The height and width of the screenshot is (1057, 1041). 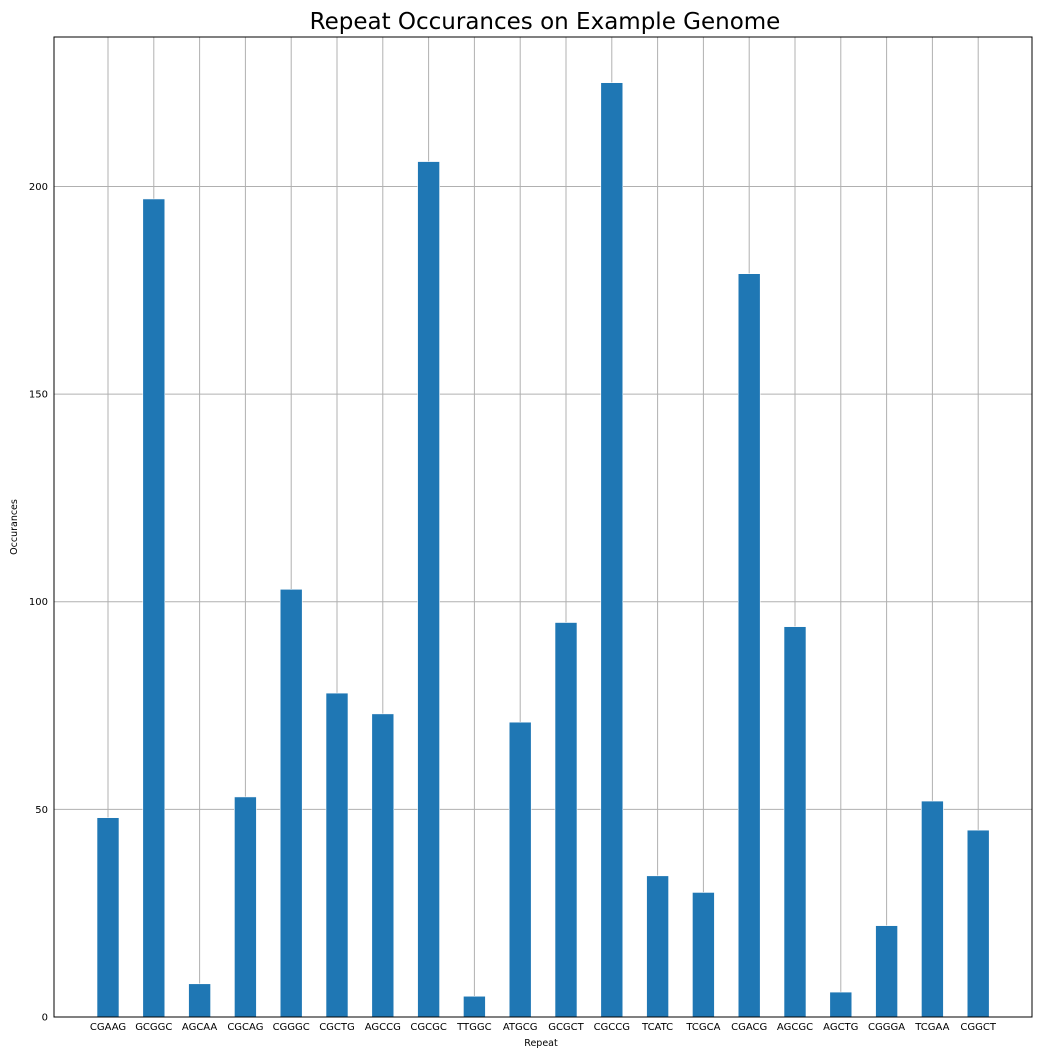 I want to click on y-tick-label: 150, so click(x=38, y=395).